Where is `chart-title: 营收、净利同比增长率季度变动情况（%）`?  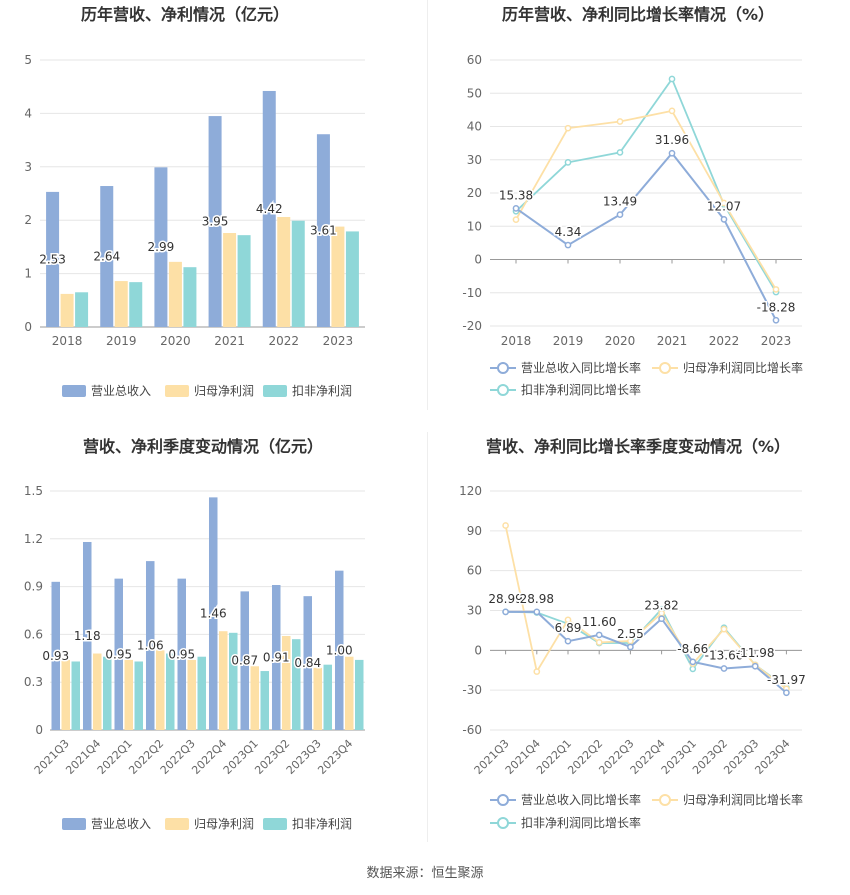 chart-title: 营收、净利同比增长率季度变动情况（%） is located at coordinates (638, 446).